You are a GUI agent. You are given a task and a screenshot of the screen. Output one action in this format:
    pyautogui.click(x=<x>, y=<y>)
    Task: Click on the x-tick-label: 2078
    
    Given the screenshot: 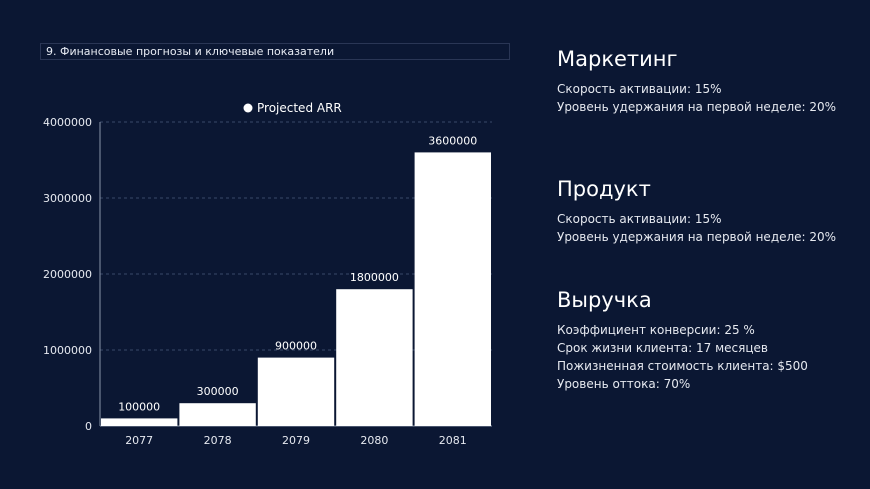 What is the action you would take?
    pyautogui.click(x=218, y=440)
    